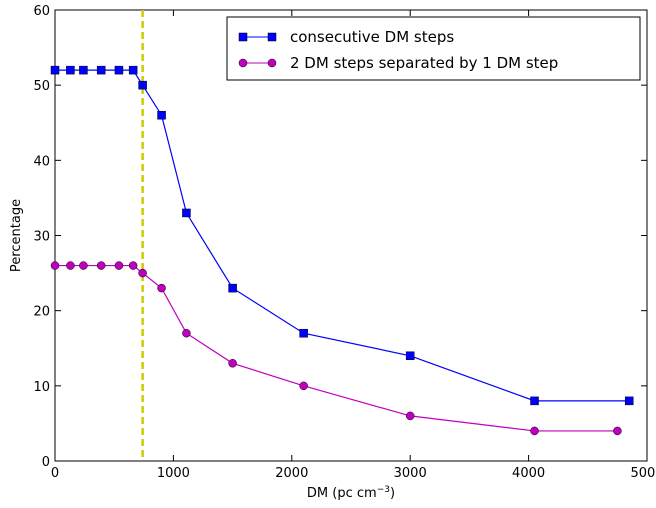  Describe the element at coordinates (291, 473) in the screenshot. I see `x-tick-label: 2000` at that location.